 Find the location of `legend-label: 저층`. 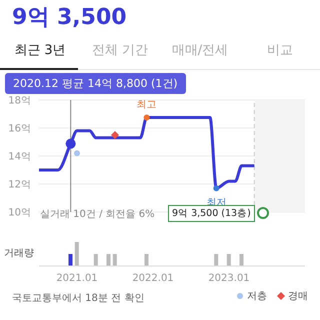

legend-label: 저층 is located at coordinates (256, 296).